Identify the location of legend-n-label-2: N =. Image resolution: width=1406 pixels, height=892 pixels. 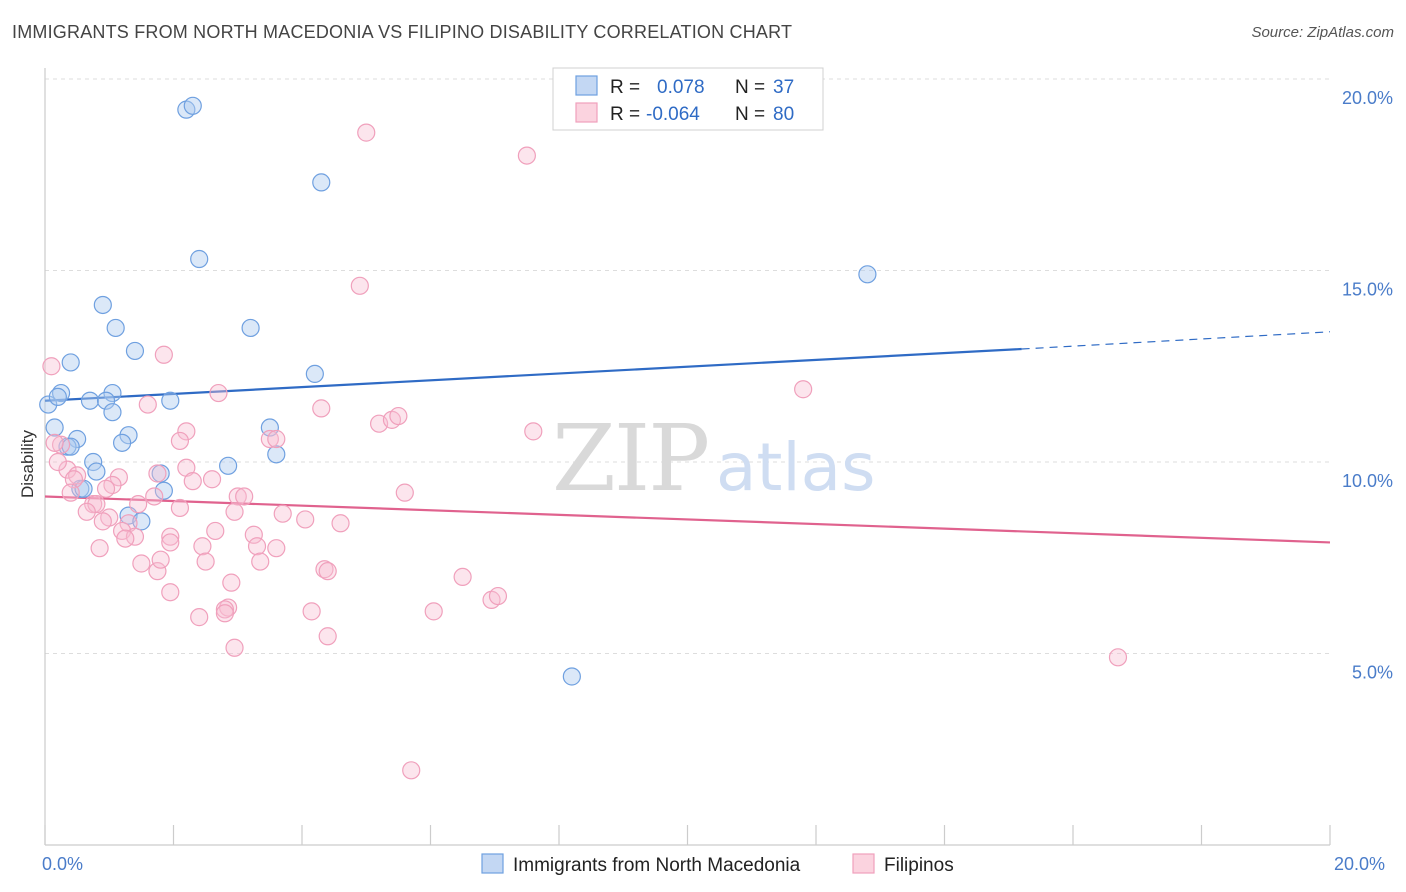
(750, 114).